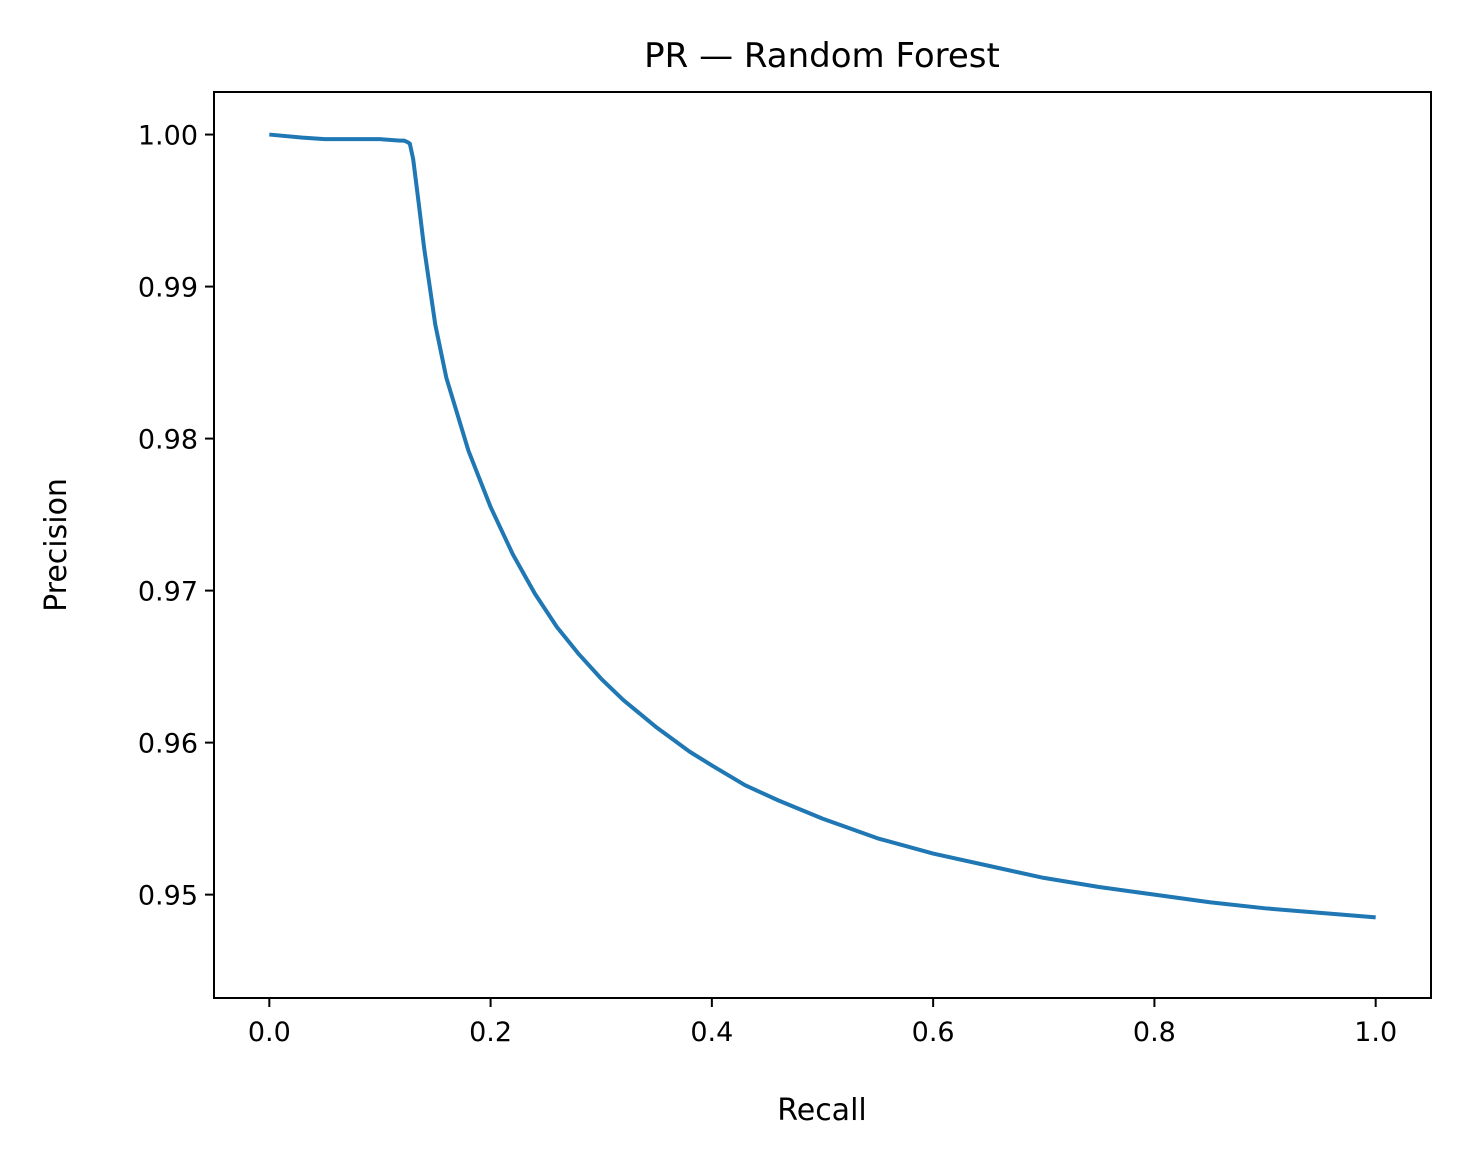 The height and width of the screenshot is (1161, 1460). I want to click on y-tick-label: 0.95, so click(168, 896).